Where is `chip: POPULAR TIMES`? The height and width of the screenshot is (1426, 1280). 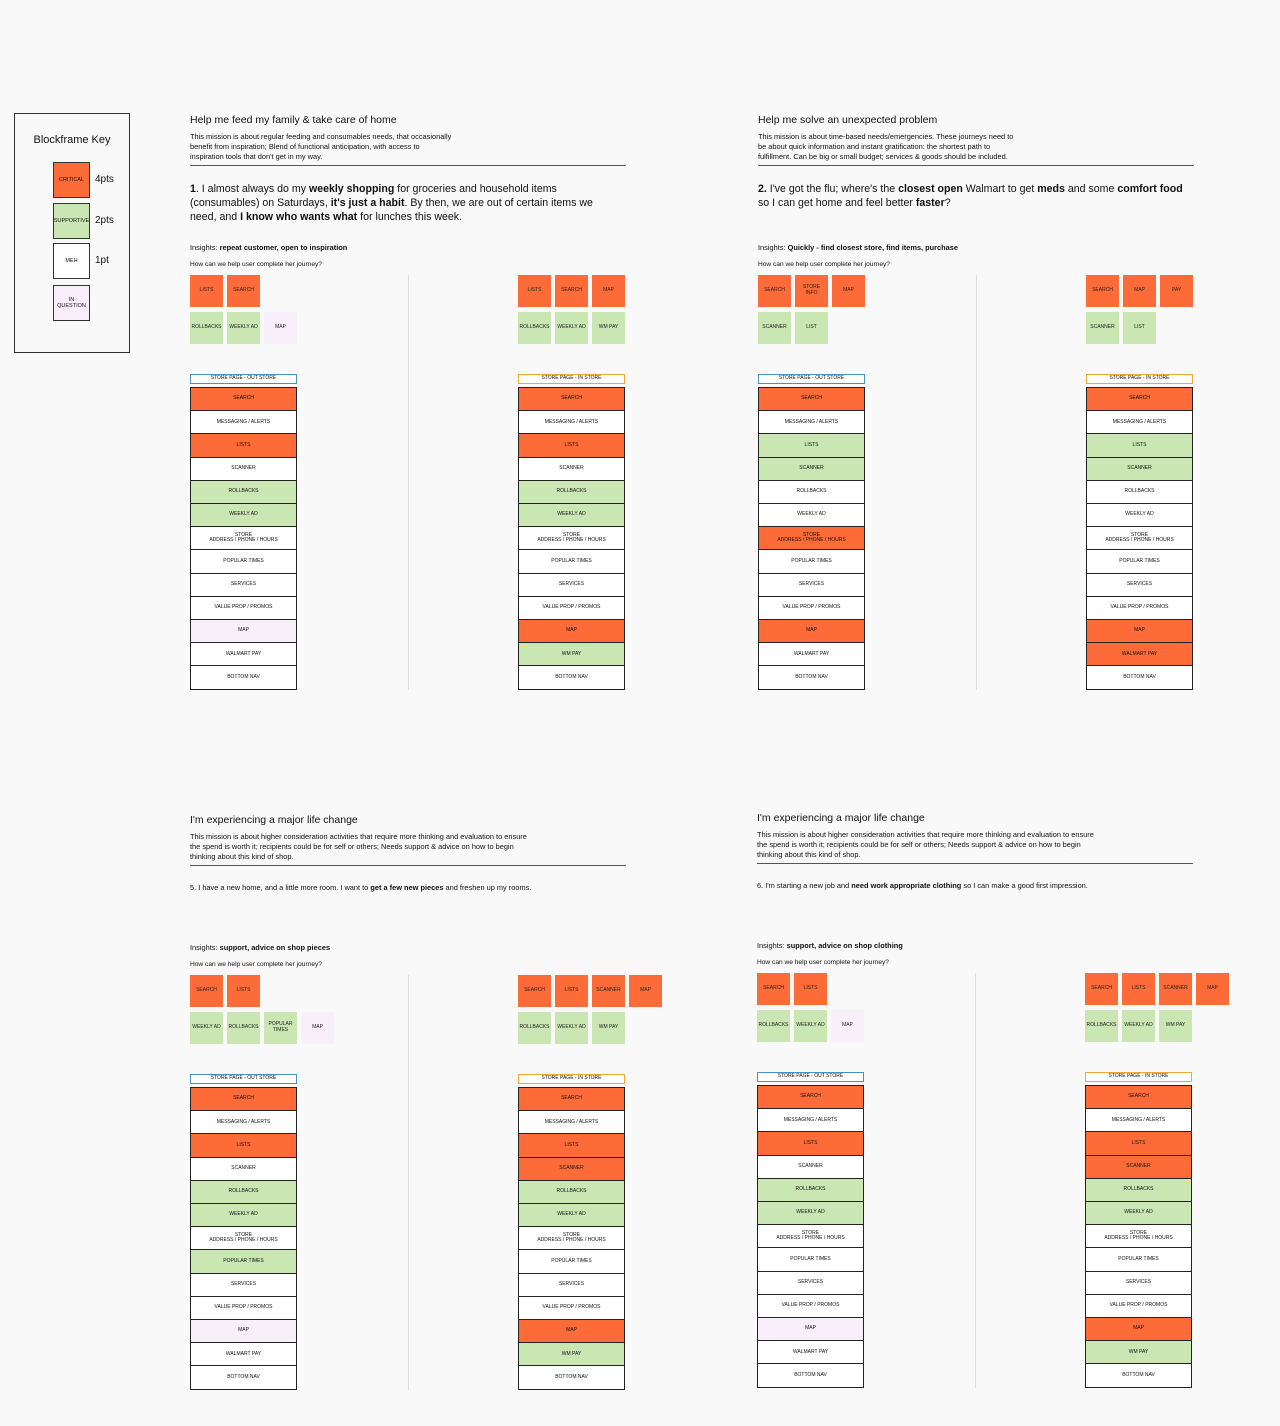
chip: POPULAR TIMES is located at coordinates (280, 1028).